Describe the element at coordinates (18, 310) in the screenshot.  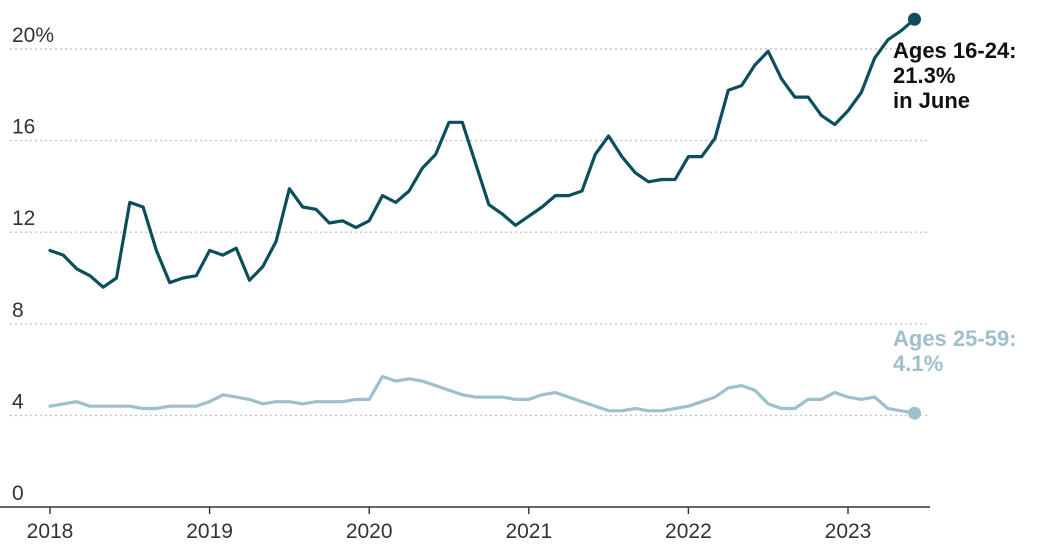
I see `y-tick-label: 8` at that location.